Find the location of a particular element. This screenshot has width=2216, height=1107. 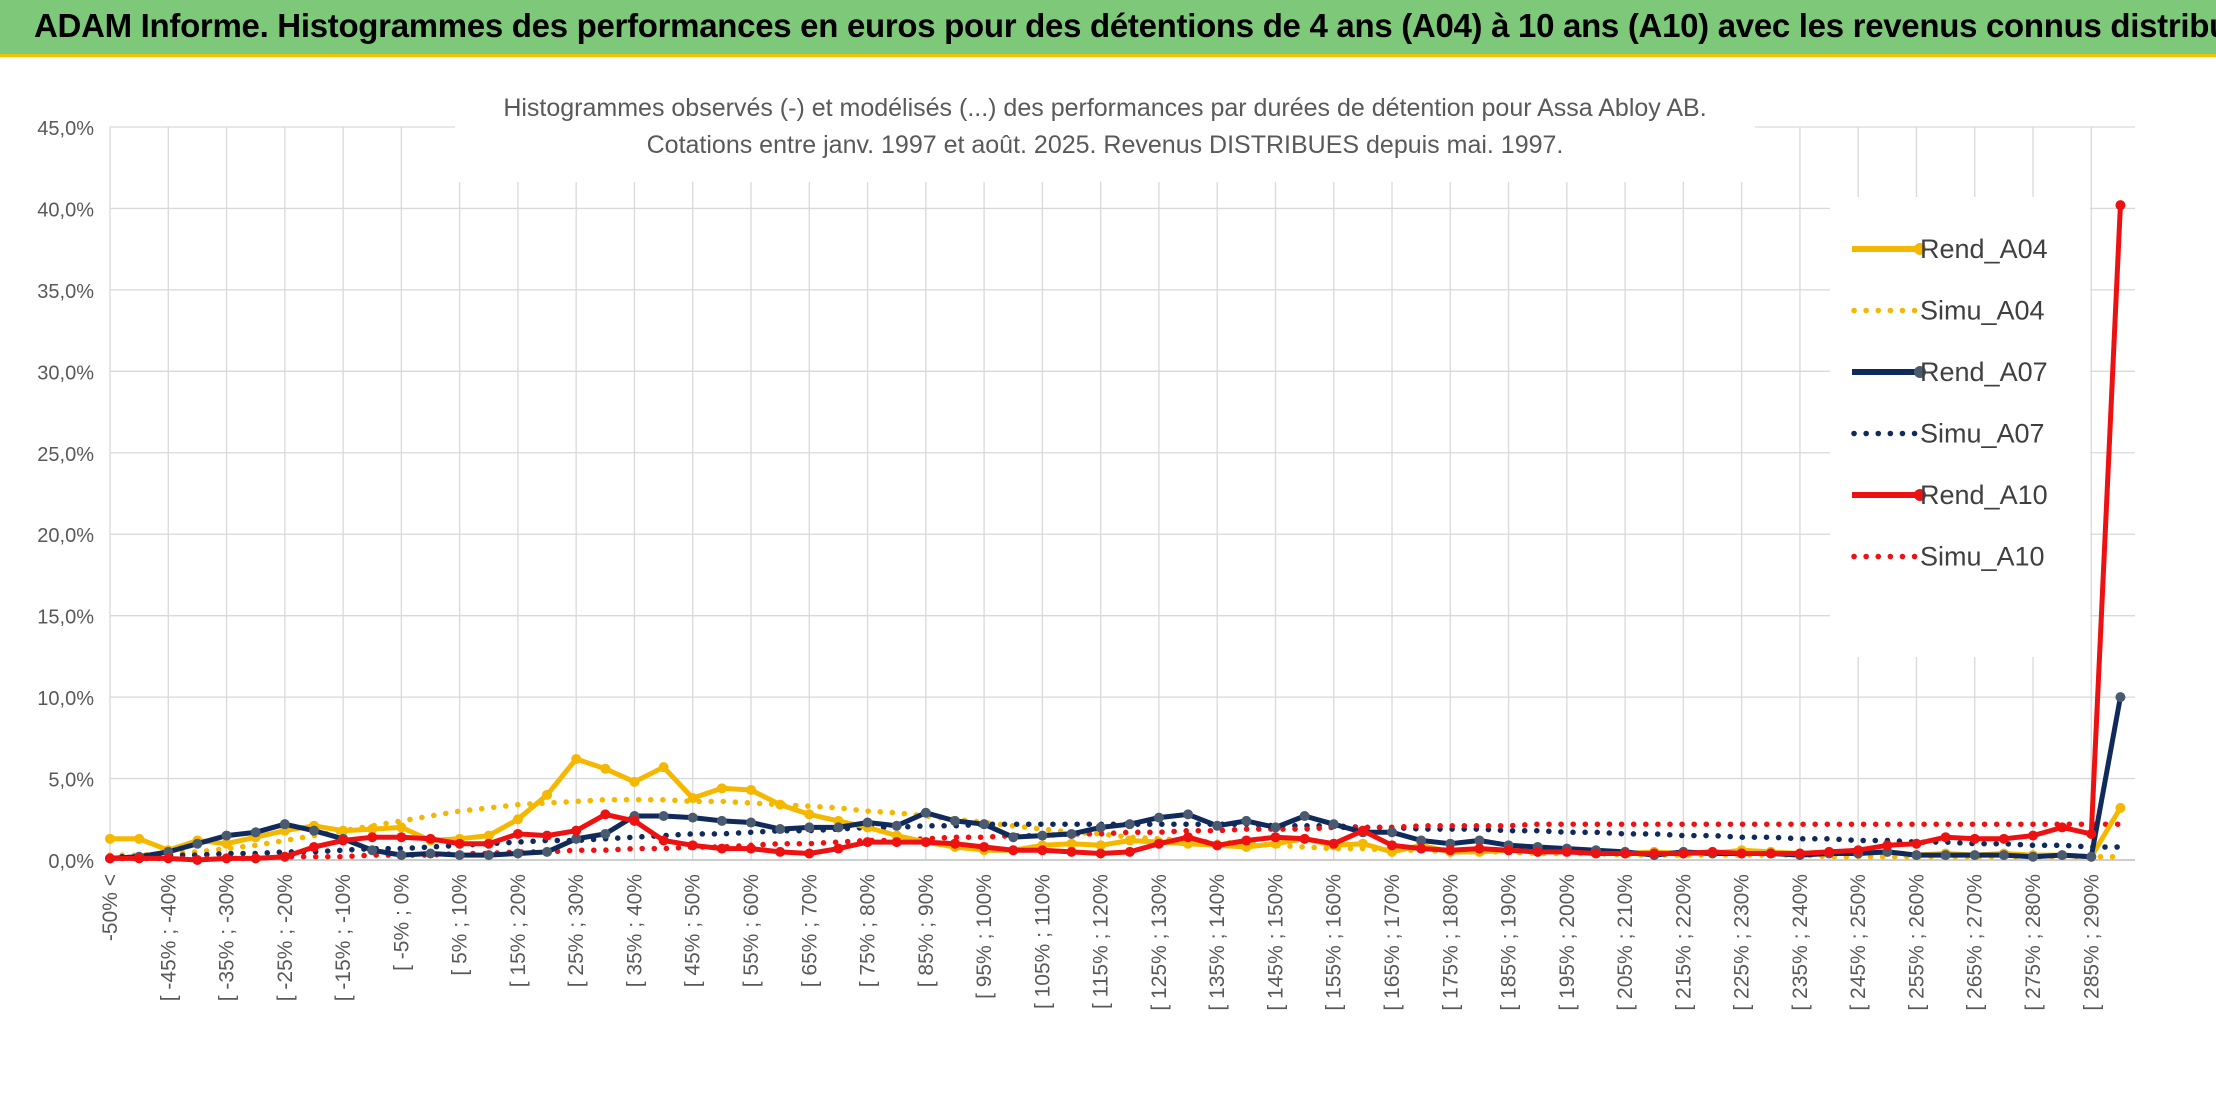

x-tick-label: [ 95% ; 100% is located at coordinates (984, 936).